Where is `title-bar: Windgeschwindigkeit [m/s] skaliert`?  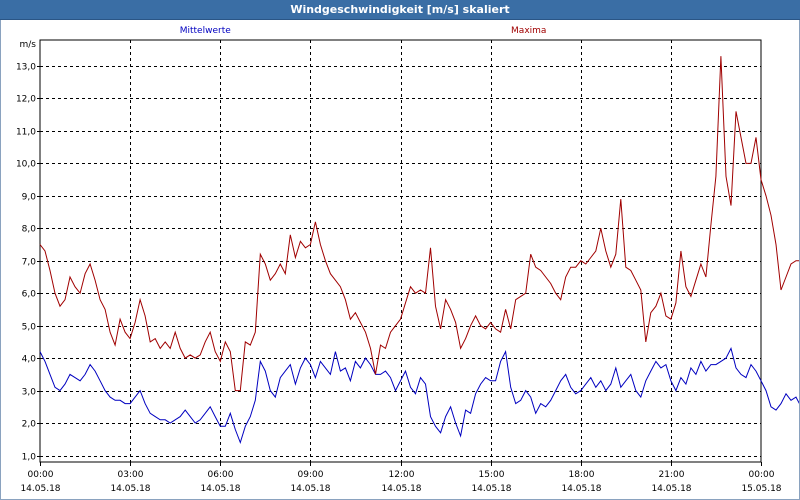
title-bar: Windgeschwindigkeit [m/s] skaliert is located at coordinates (400, 10).